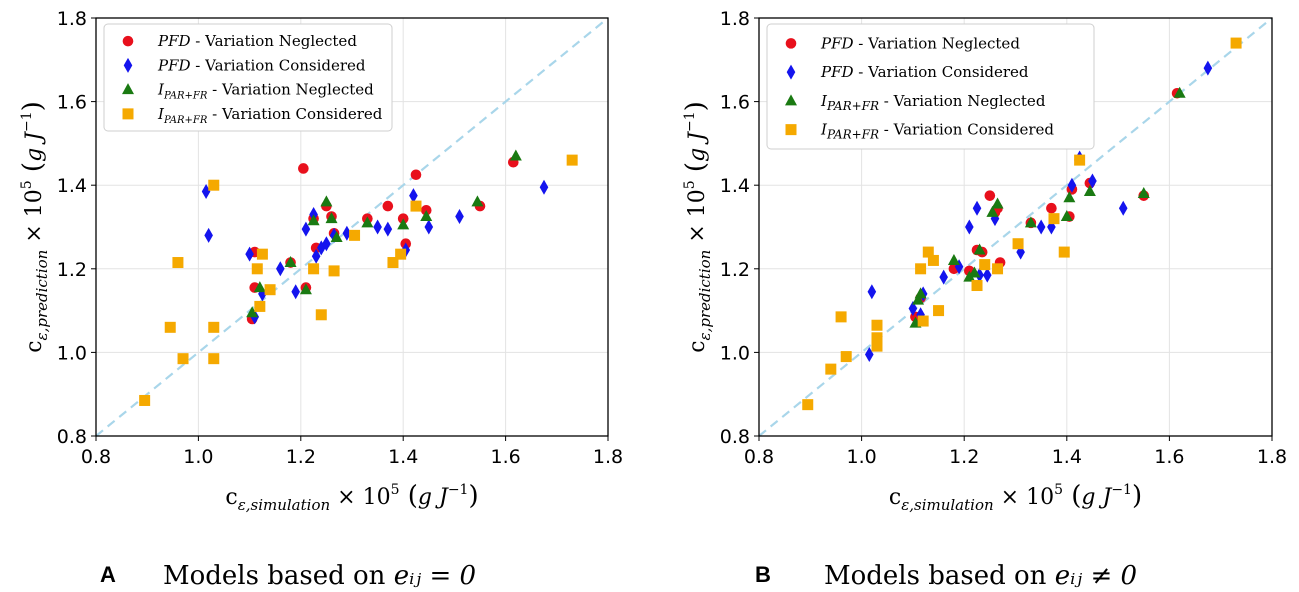  I want to click on y-axis-label: cε,prediction × 105 (g J−1), so click(697, 227).